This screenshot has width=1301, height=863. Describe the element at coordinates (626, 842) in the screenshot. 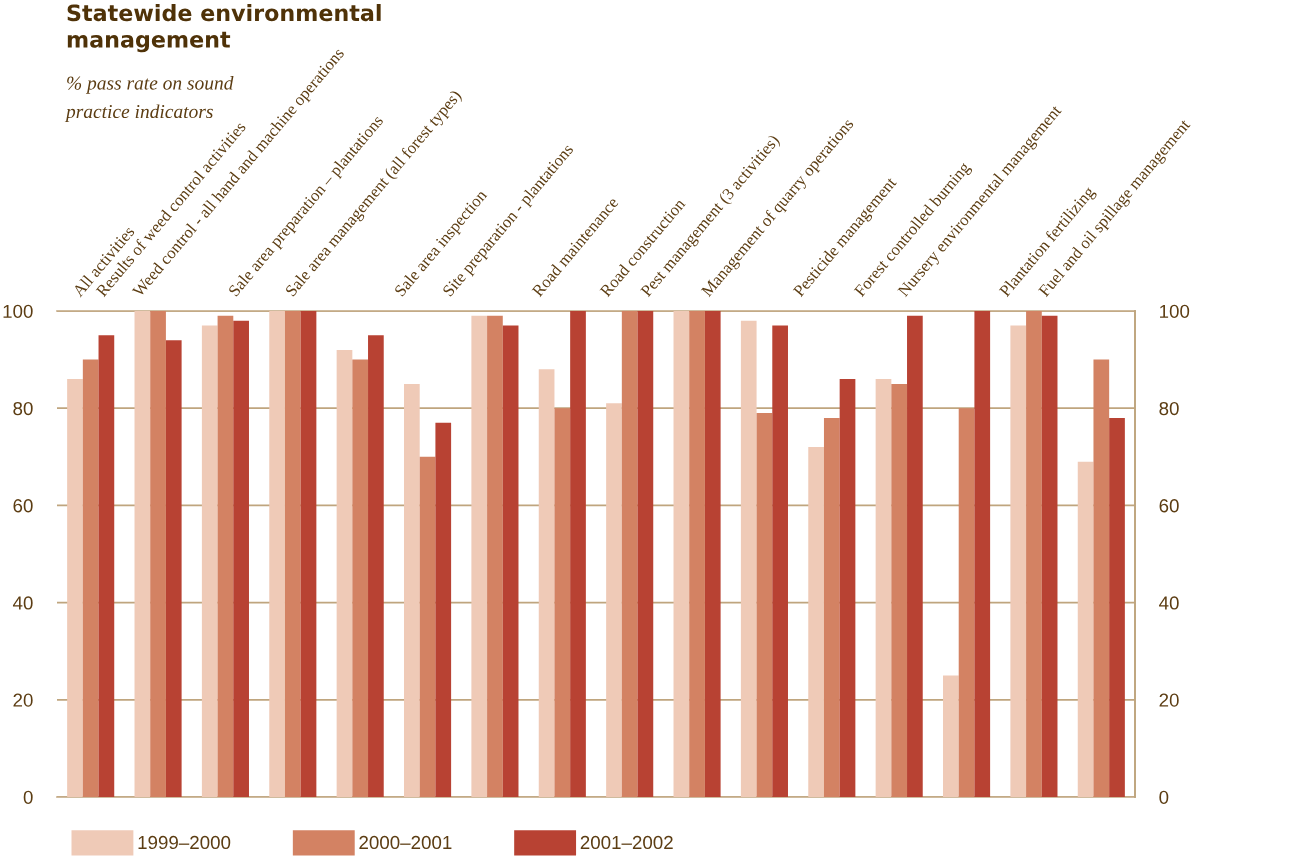

I see `legend-label: 2001–2002` at that location.